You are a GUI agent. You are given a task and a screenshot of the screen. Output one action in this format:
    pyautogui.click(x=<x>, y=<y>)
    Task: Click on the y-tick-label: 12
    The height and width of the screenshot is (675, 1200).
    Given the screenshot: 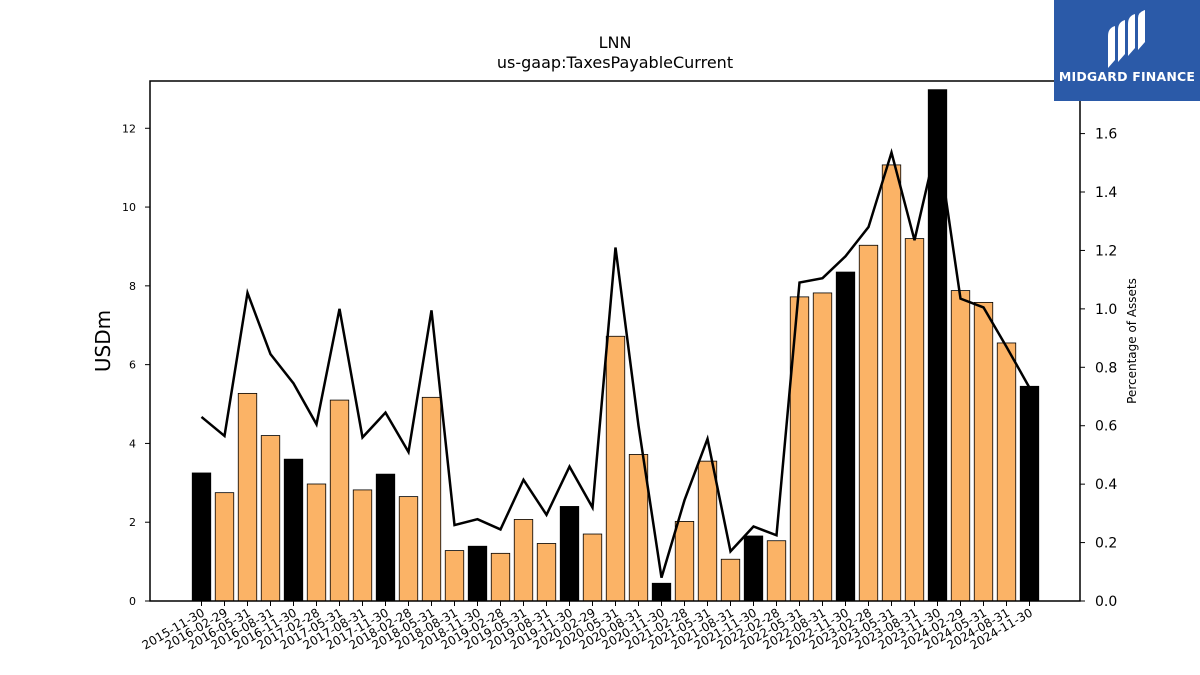 What is the action you would take?
    pyautogui.click(x=129, y=128)
    